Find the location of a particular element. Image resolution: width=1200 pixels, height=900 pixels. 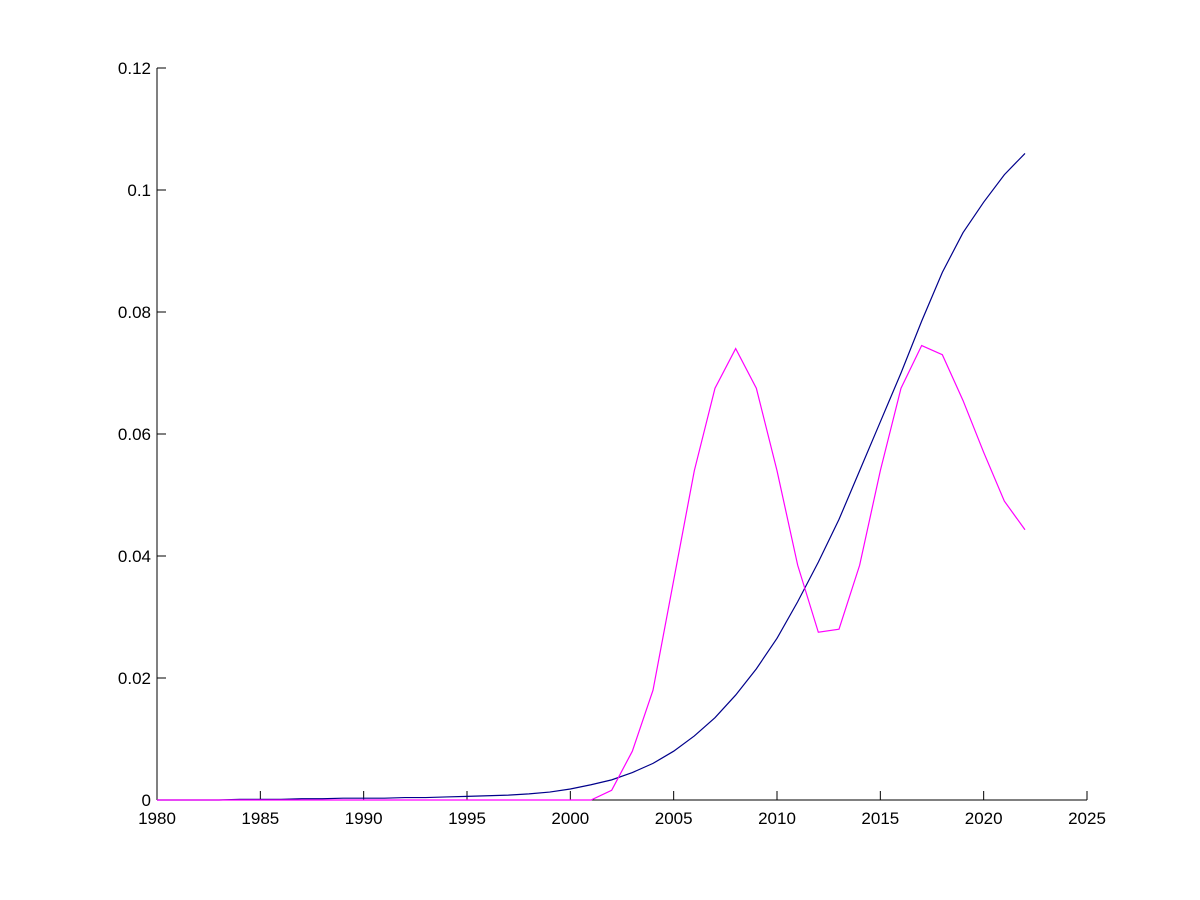

x-tick-label: 2025 is located at coordinates (1087, 818).